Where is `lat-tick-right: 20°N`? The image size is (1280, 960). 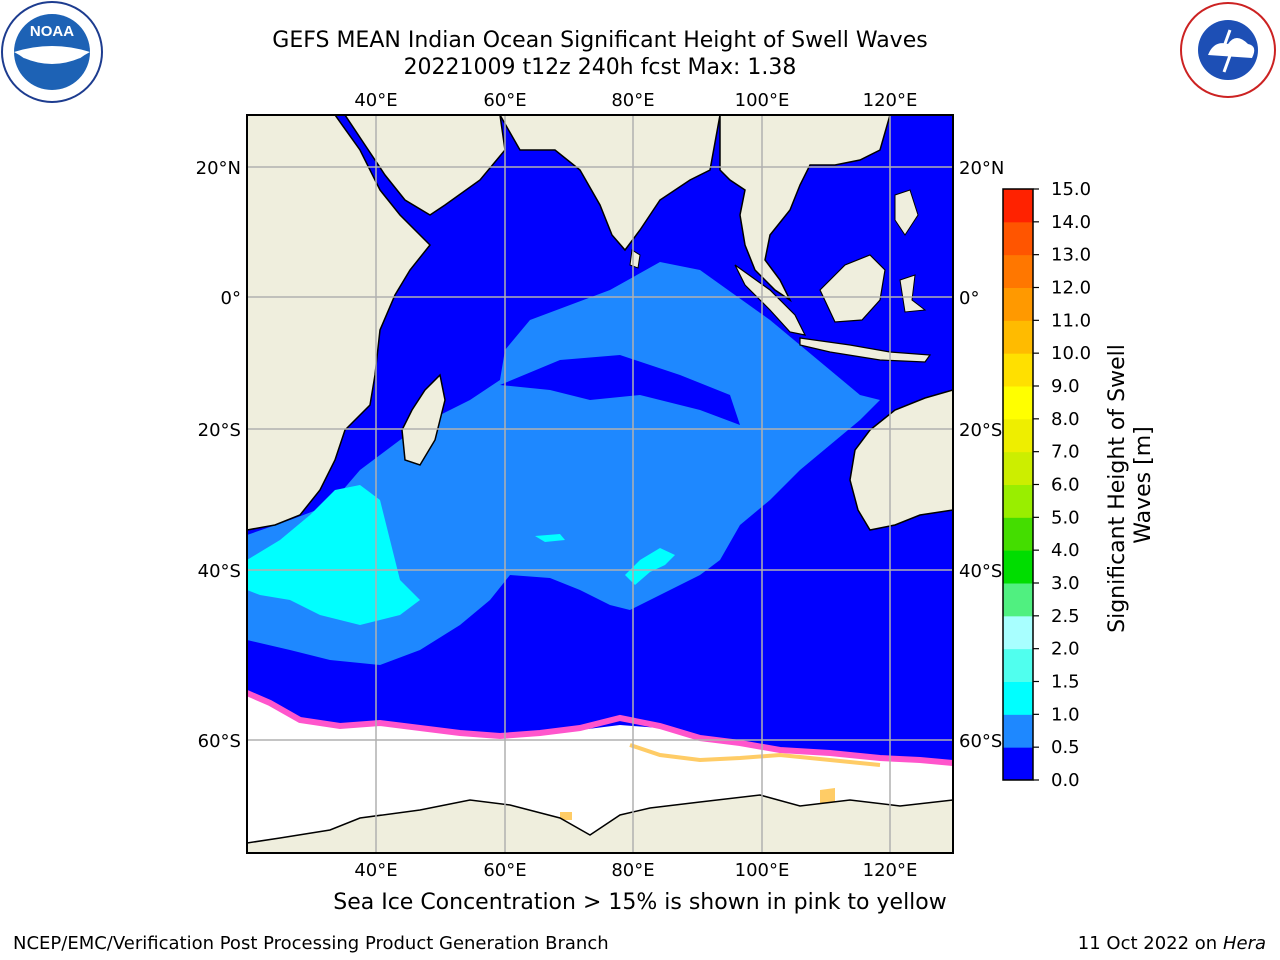 lat-tick-right: 20°N is located at coordinates (981, 168).